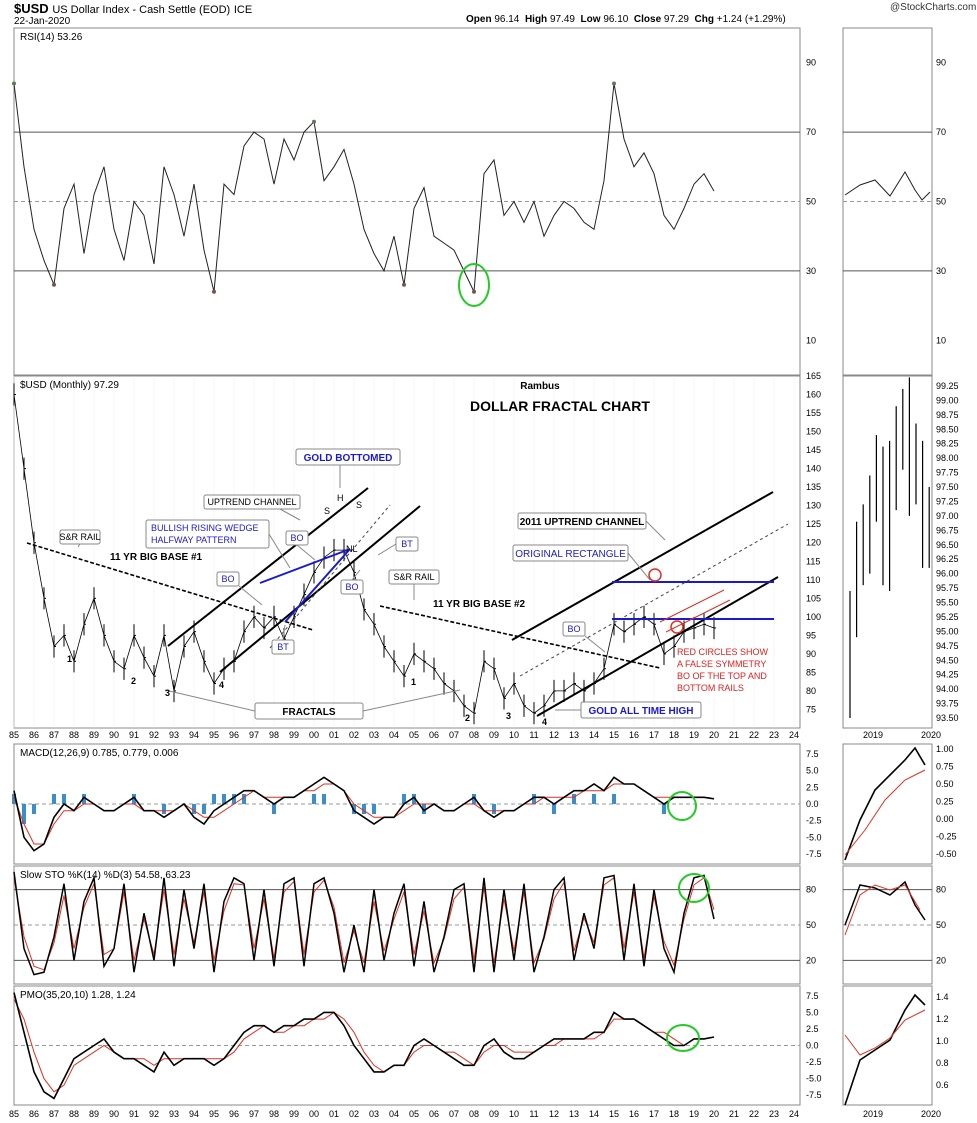  Describe the element at coordinates (885, 812) in the screenshot. I see `macd-inset-signal` at that location.